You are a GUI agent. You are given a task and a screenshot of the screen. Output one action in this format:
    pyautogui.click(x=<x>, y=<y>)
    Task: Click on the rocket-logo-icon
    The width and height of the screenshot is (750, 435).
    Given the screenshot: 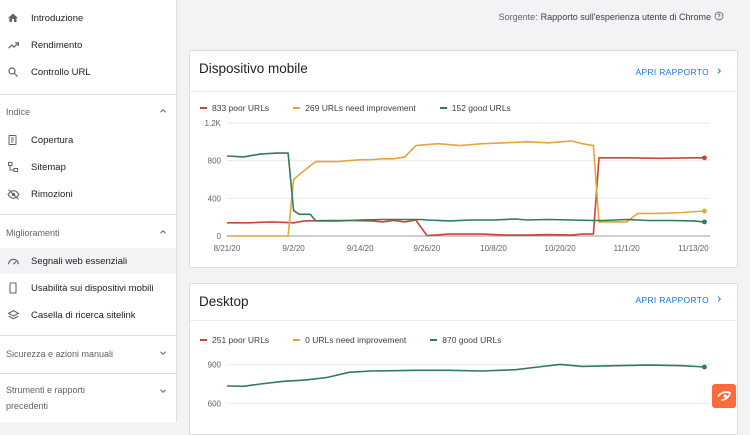 What is the action you would take?
    pyautogui.click(x=724, y=396)
    